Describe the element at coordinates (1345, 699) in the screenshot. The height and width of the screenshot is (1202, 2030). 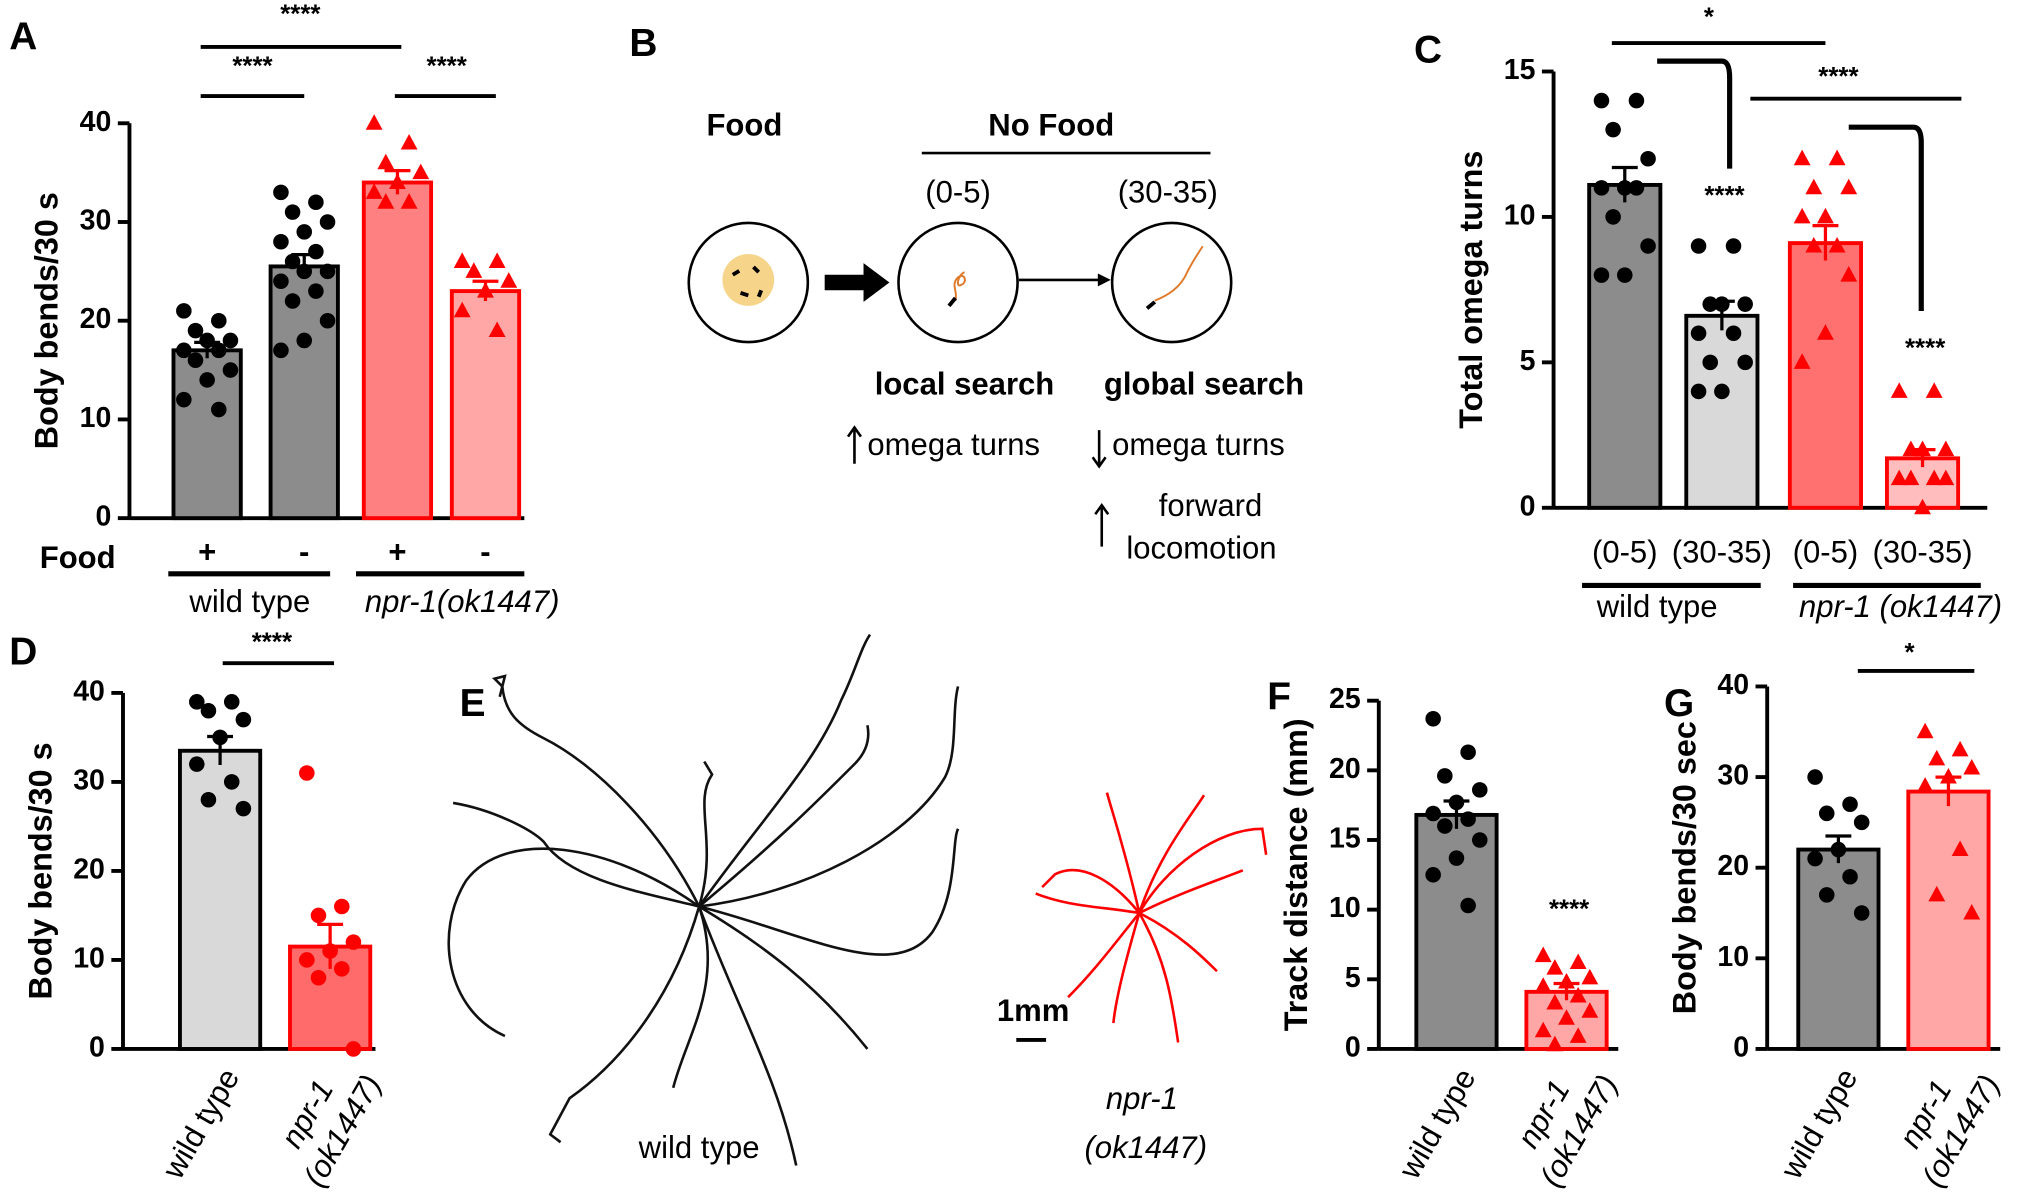
I see `y-tick-label: 25` at that location.